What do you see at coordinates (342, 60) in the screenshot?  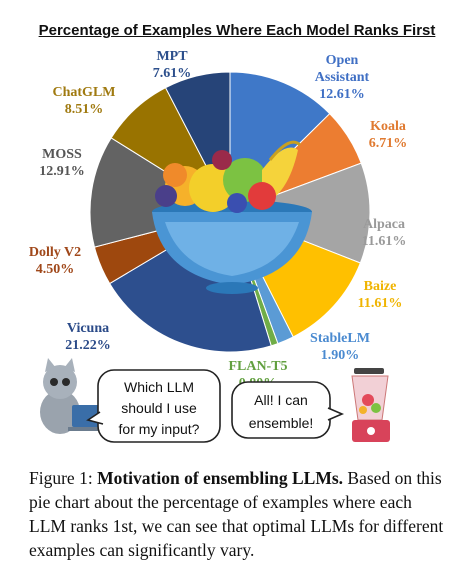 I see `slice-label-open-assistant: Open` at bounding box center [342, 60].